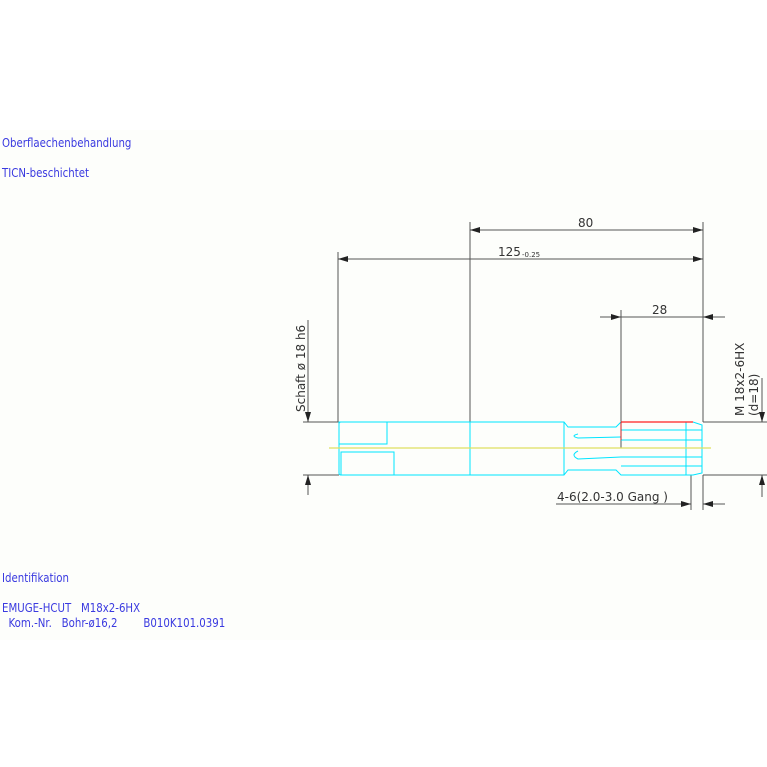 The image size is (767, 767). Describe the element at coordinates (659, 310) in the screenshot. I see `dim-28: 28` at that location.